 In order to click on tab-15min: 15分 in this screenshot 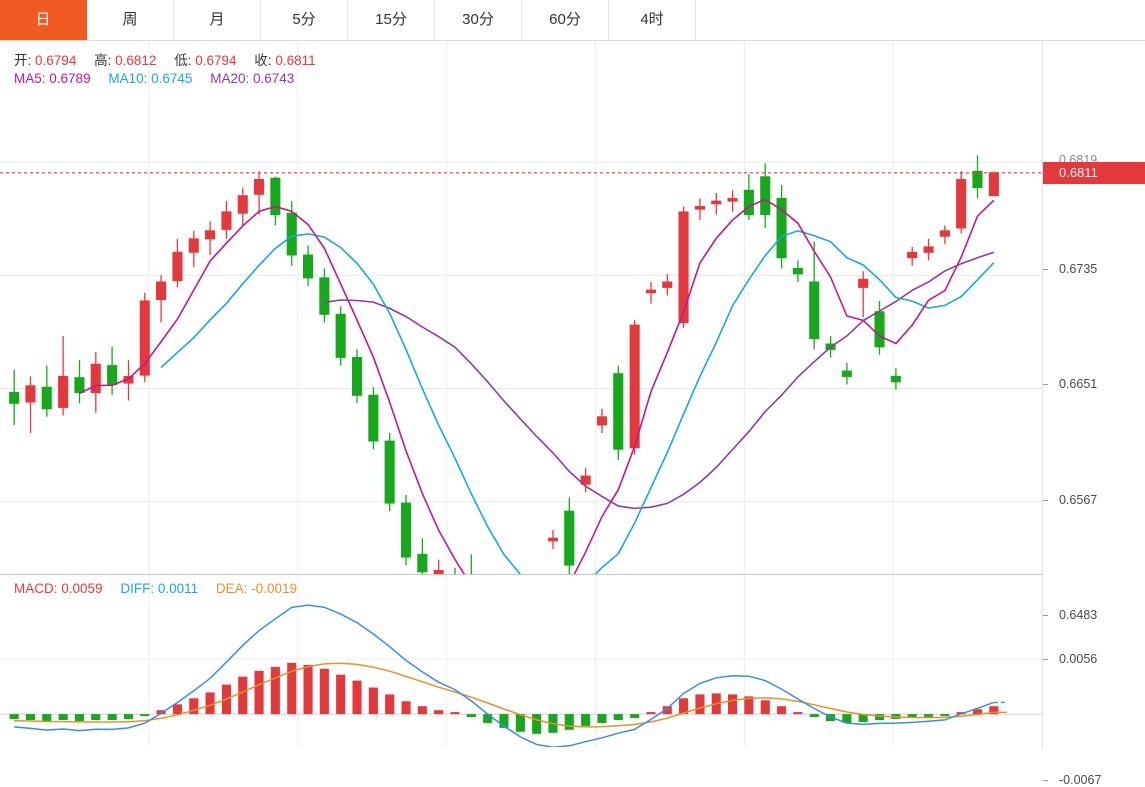, I will do `click(391, 20)`.